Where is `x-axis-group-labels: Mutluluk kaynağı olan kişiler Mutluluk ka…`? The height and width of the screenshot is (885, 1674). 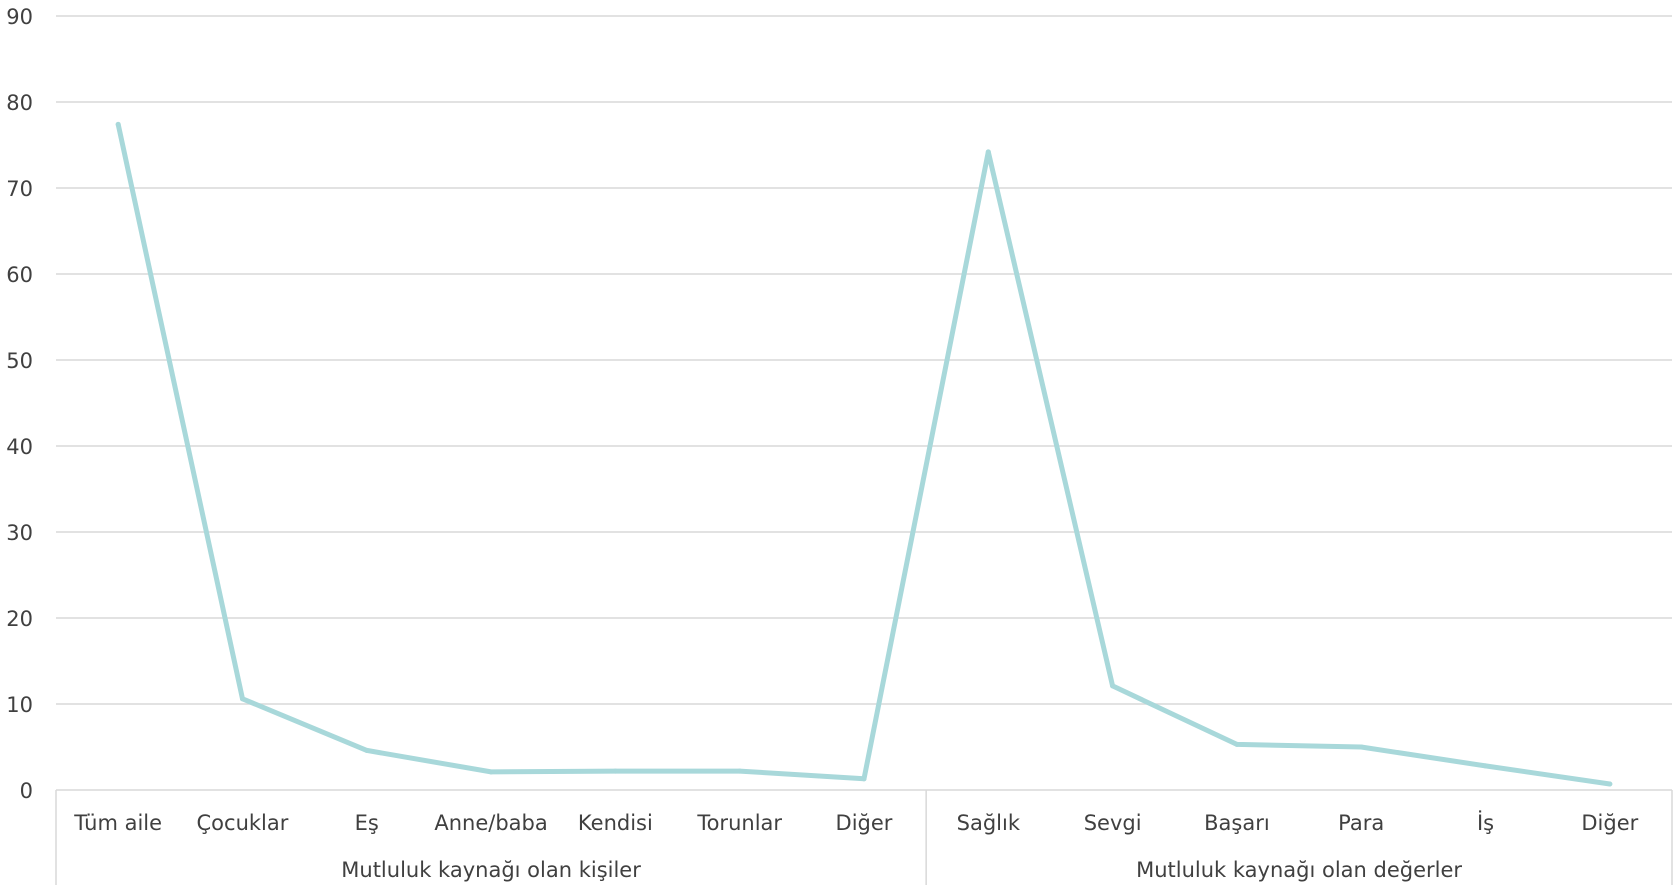
x-axis-group-labels: Mutluluk kaynağı olan kişiler Mutluluk ka… is located at coordinates (901, 870).